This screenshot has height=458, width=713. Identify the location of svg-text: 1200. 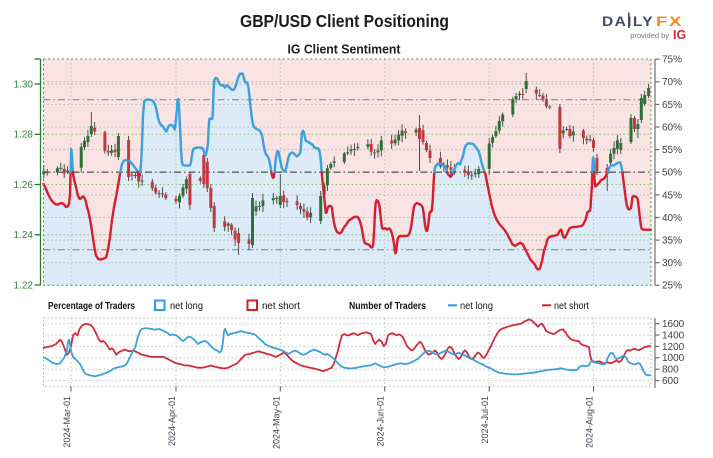
(673, 347).